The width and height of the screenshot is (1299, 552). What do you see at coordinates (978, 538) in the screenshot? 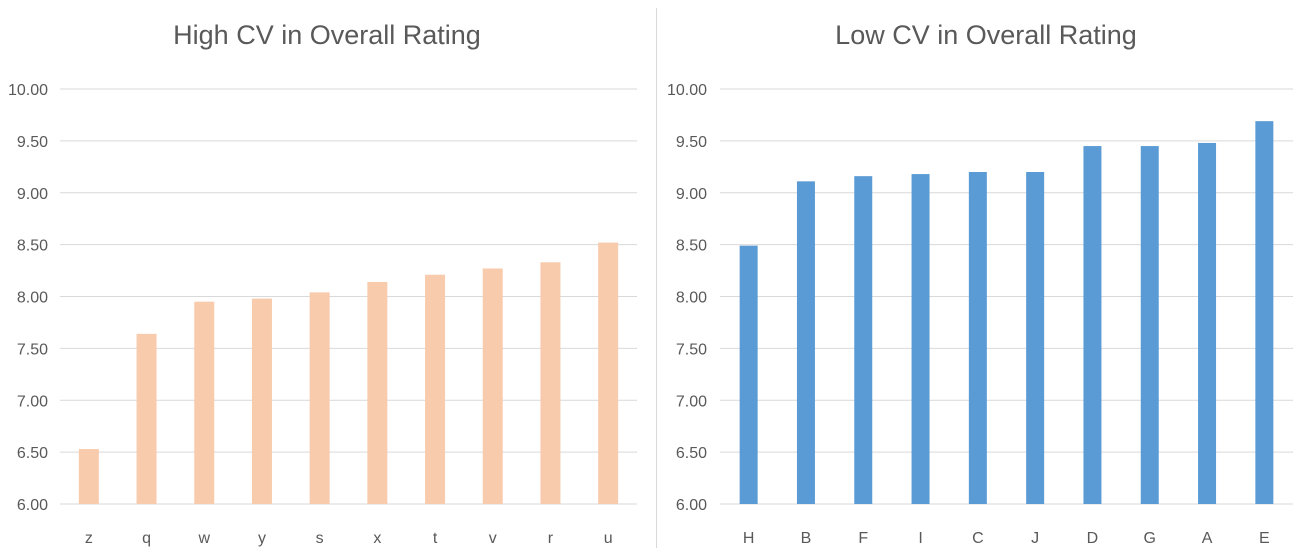
I see `x-tick-label: C` at bounding box center [978, 538].